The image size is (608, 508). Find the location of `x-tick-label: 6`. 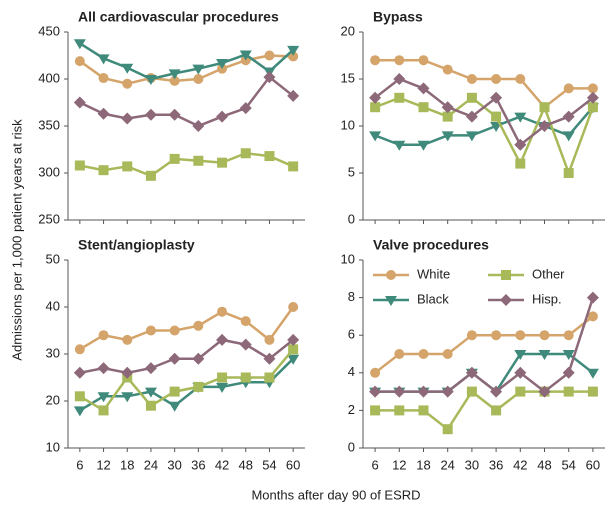

x-tick-label: 6 is located at coordinates (374, 464).